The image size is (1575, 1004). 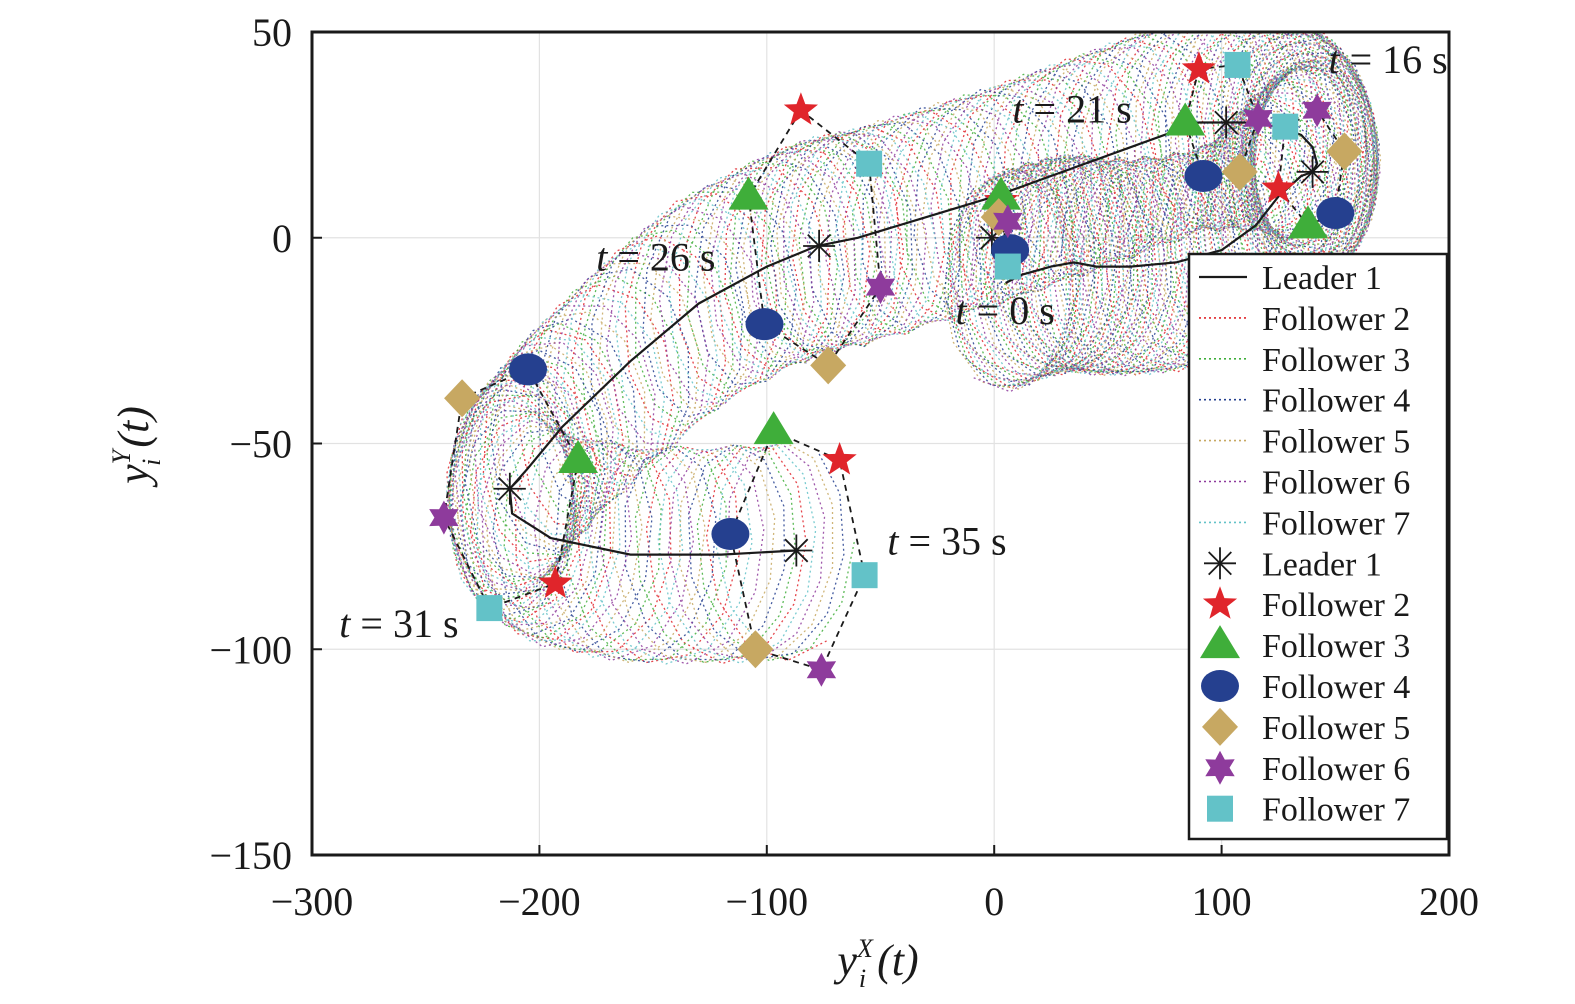 I want to click on y-tick-label: 50, so click(x=272, y=32).